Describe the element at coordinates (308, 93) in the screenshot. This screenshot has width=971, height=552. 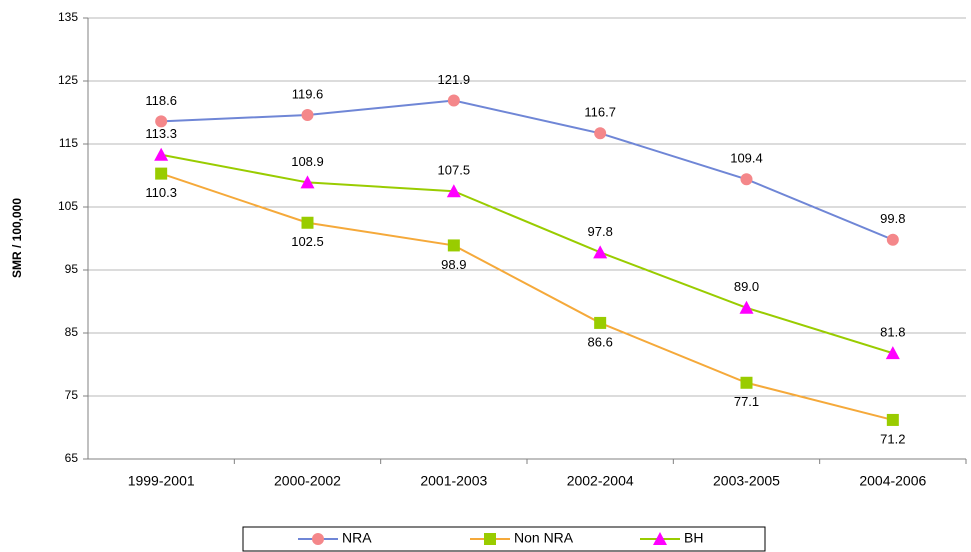
I see `data-label: 119.6` at that location.